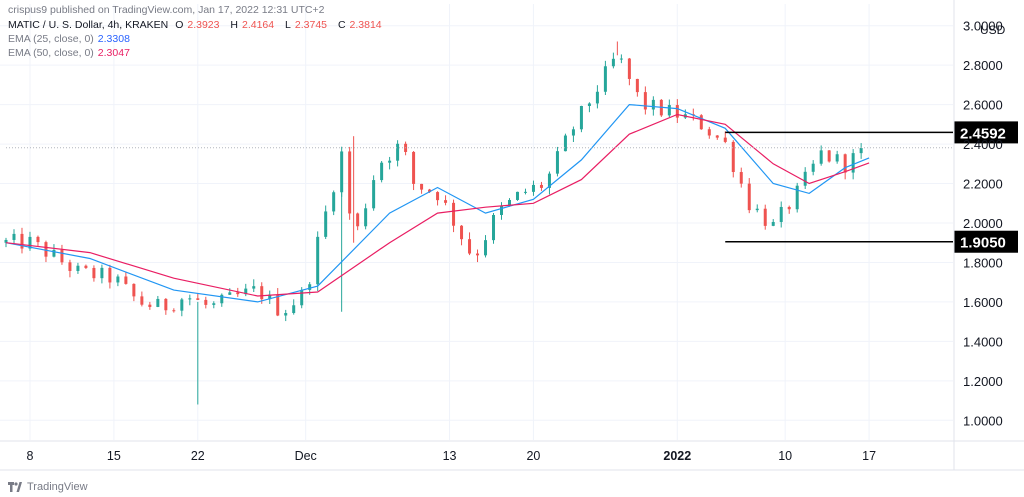  I want to click on x-tick-label: 8, so click(29, 456).